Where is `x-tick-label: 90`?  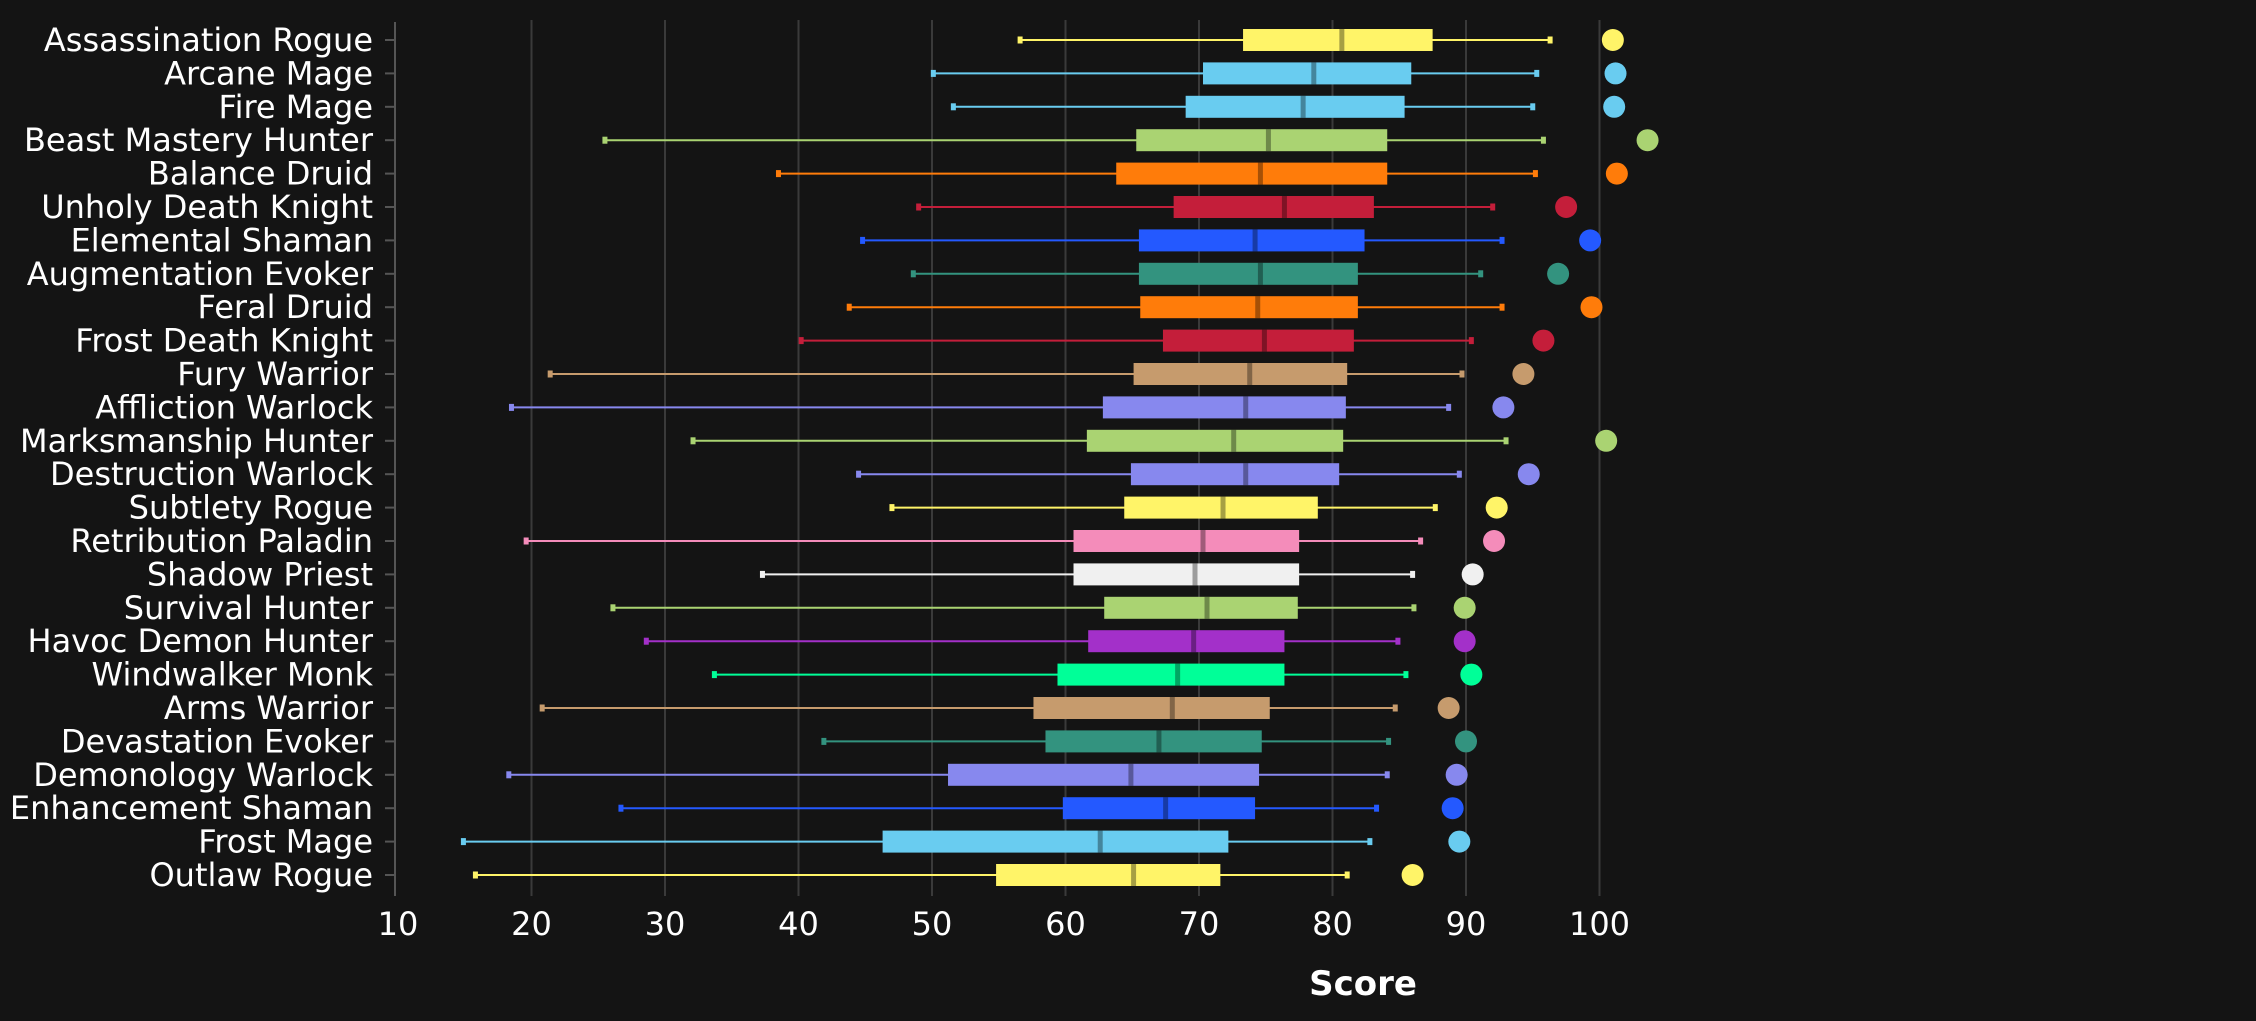
x-tick-label: 90 is located at coordinates (1466, 924).